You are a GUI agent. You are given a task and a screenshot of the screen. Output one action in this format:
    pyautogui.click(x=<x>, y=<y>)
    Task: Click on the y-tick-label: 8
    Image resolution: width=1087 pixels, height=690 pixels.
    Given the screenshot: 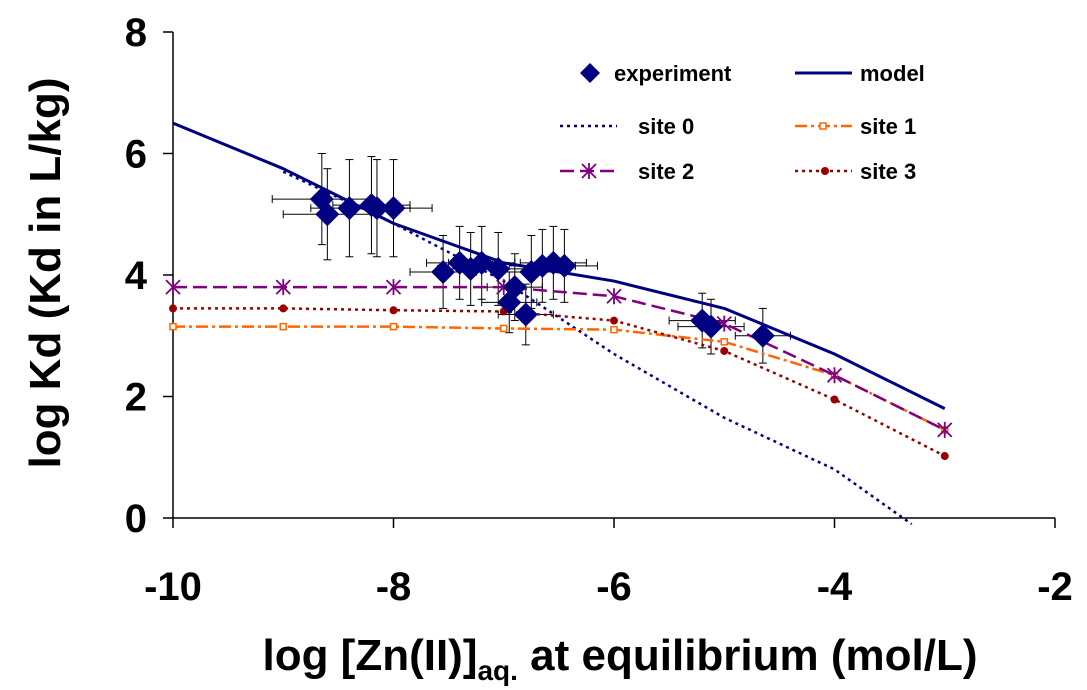 What is the action you would take?
    pyautogui.click(x=136, y=33)
    